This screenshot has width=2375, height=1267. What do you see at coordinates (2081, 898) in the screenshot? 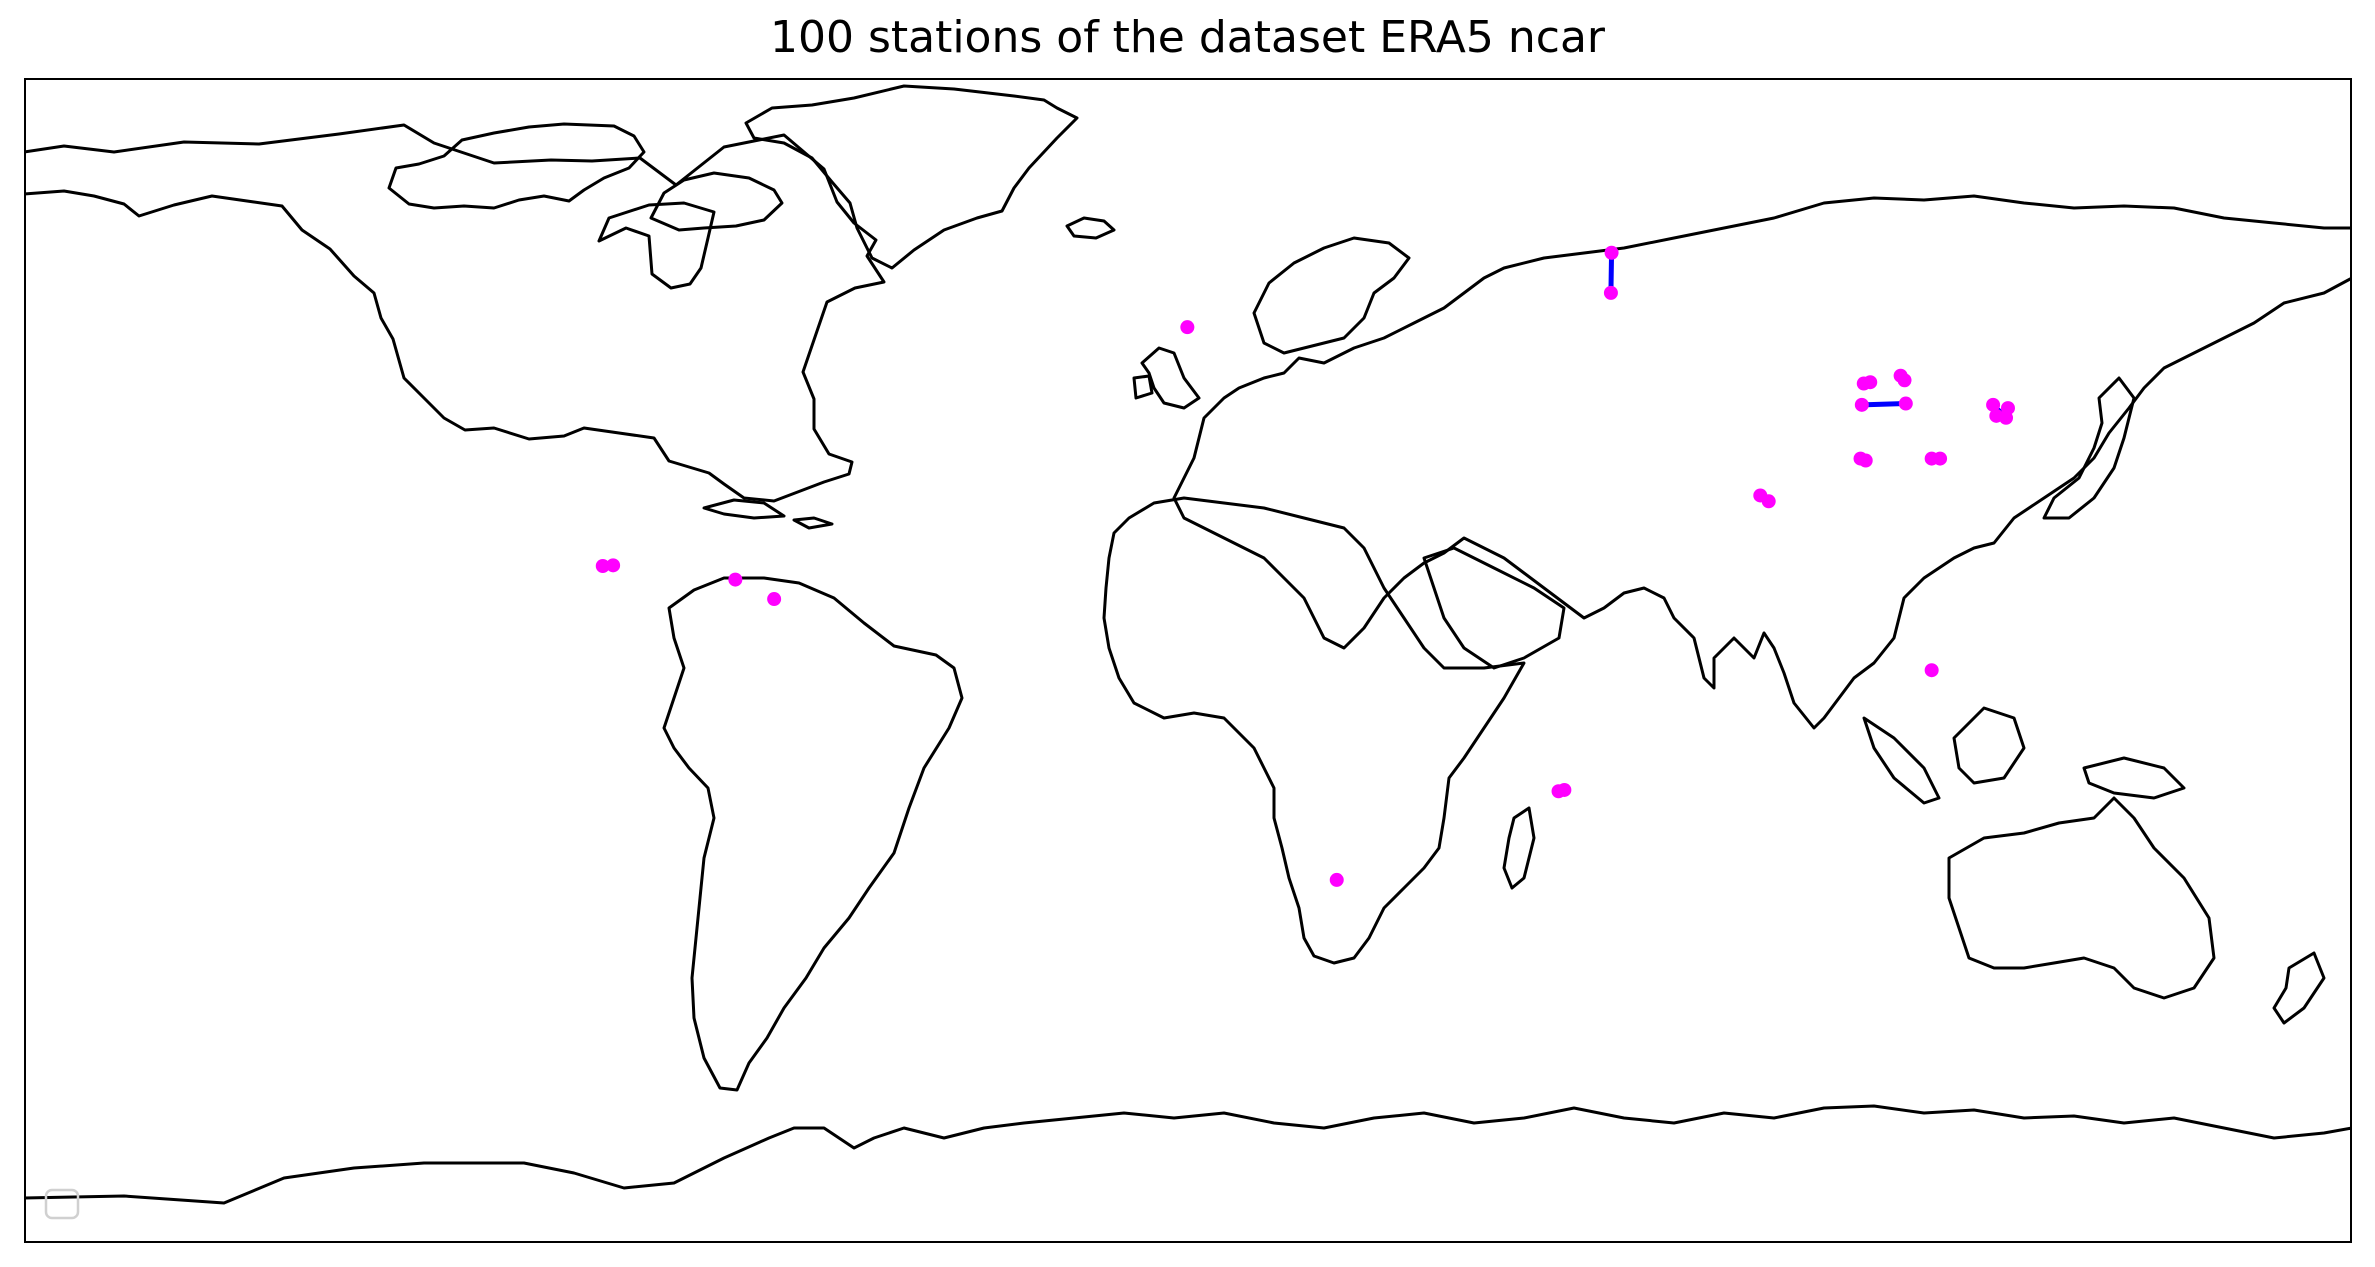
I see `coastline-australia` at bounding box center [2081, 898].